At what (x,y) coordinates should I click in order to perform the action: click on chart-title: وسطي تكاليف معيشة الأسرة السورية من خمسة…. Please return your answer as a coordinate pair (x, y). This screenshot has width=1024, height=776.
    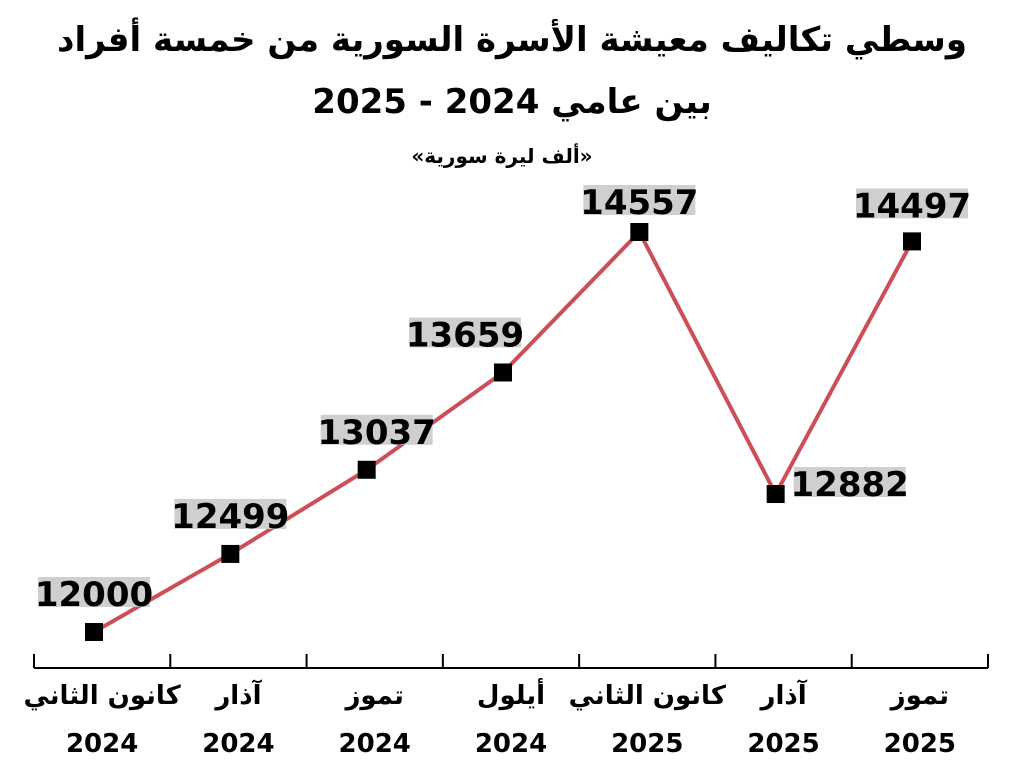
    Looking at the image, I should click on (512, 40).